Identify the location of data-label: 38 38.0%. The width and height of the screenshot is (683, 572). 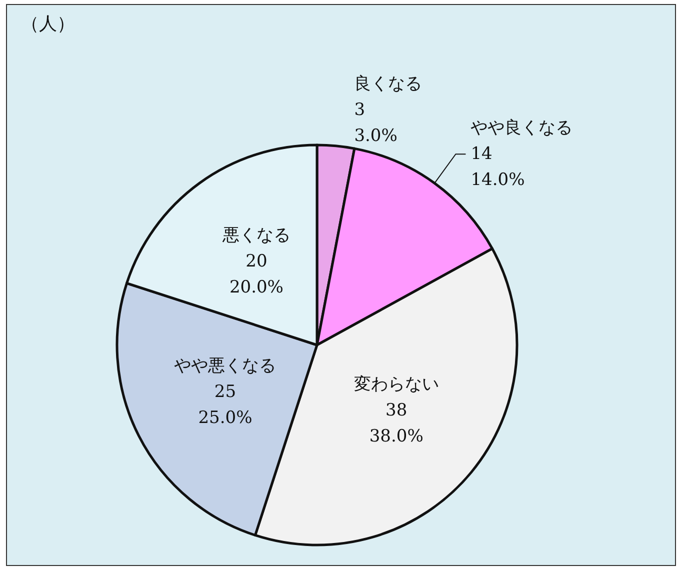
(396, 423).